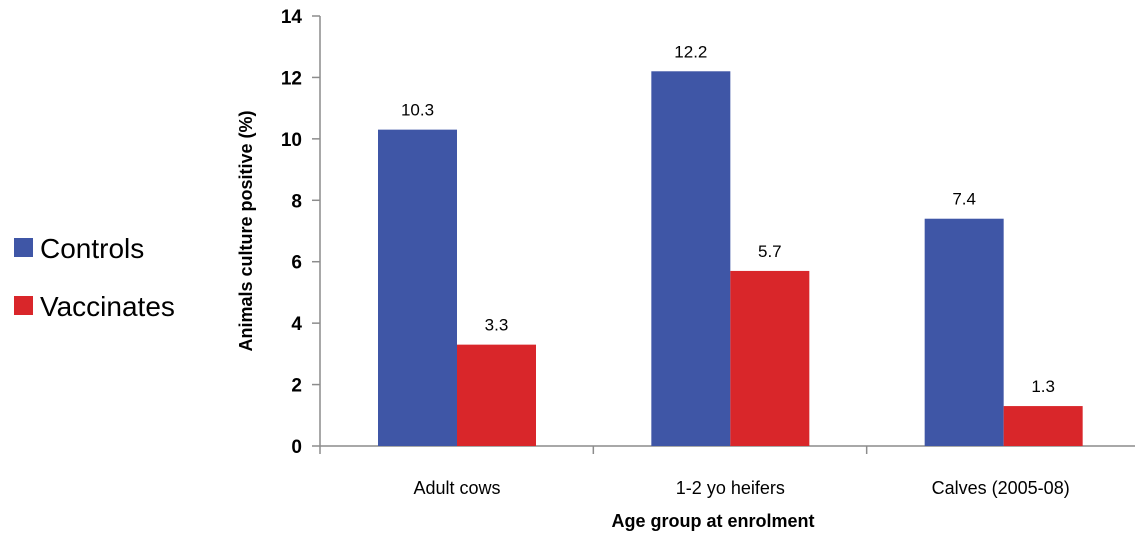 Image resolution: width=1135 pixels, height=535 pixels. Describe the element at coordinates (456, 488) in the screenshot. I see `x-category-label: Adult cows` at that location.